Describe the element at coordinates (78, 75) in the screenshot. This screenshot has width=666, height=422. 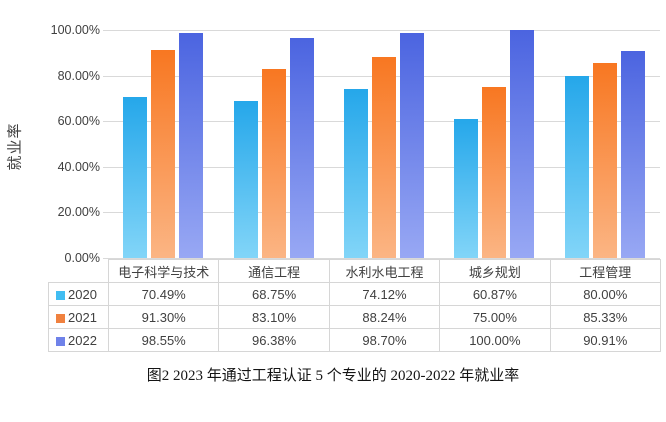
I see `y-tick-label: 80.00%` at that location.